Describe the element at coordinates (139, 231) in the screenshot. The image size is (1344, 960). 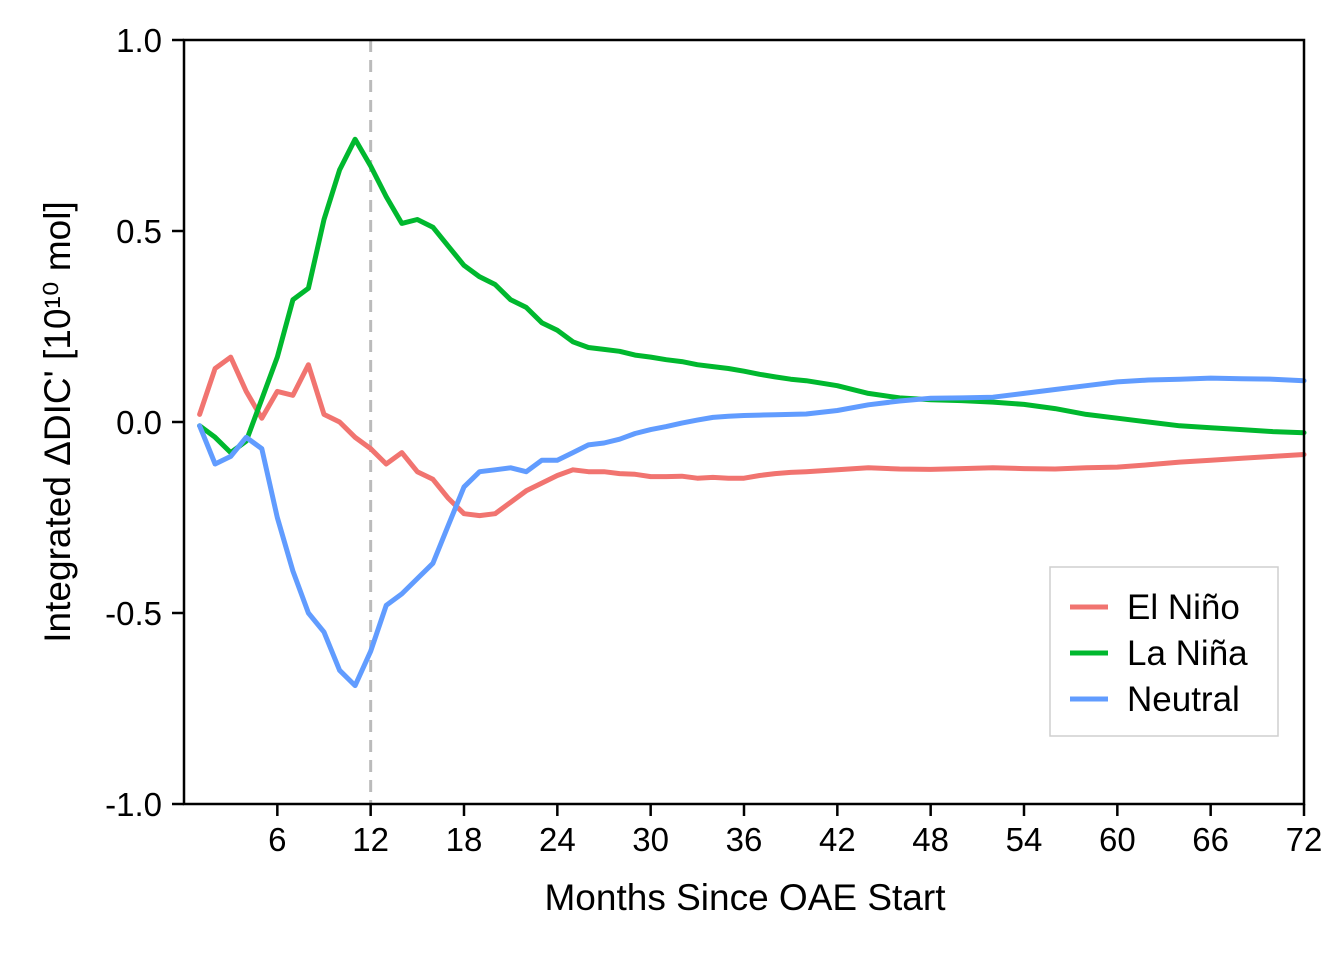
I see `y-tick-label: 0.5` at that location.